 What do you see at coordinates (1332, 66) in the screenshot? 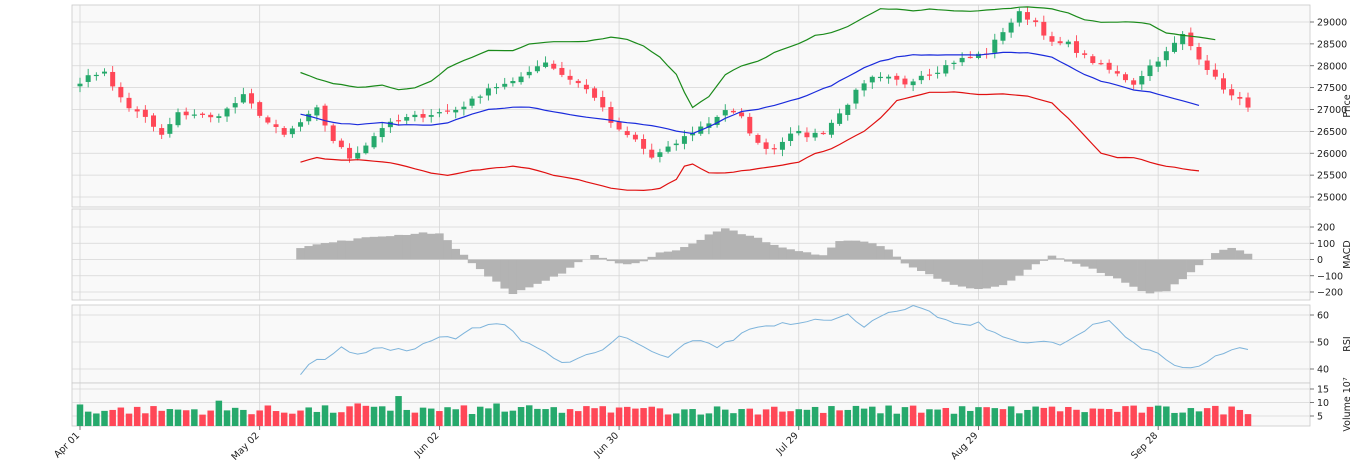
I see `y-tick-label: 28000` at bounding box center [1332, 66].